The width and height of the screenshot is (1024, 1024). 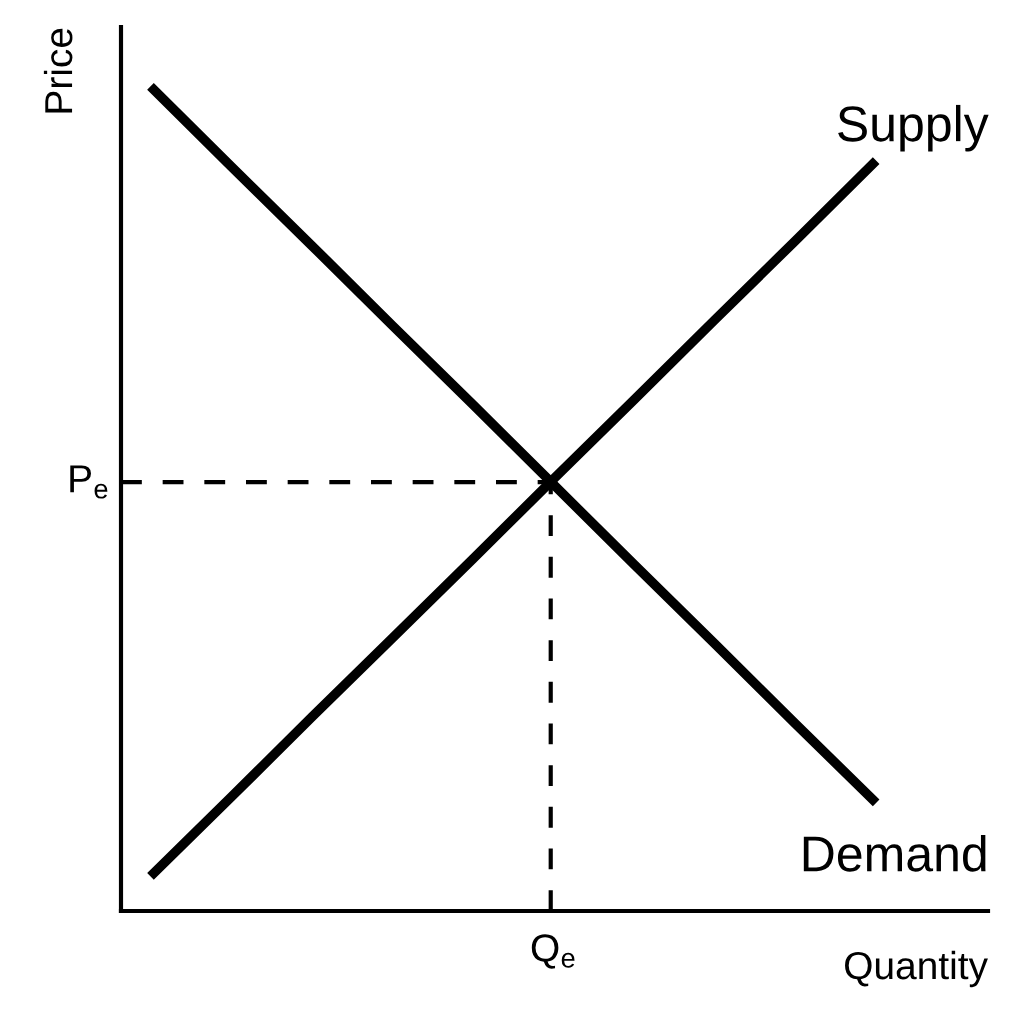 What do you see at coordinates (894, 853) in the screenshot?
I see `series-label: Demand` at bounding box center [894, 853].